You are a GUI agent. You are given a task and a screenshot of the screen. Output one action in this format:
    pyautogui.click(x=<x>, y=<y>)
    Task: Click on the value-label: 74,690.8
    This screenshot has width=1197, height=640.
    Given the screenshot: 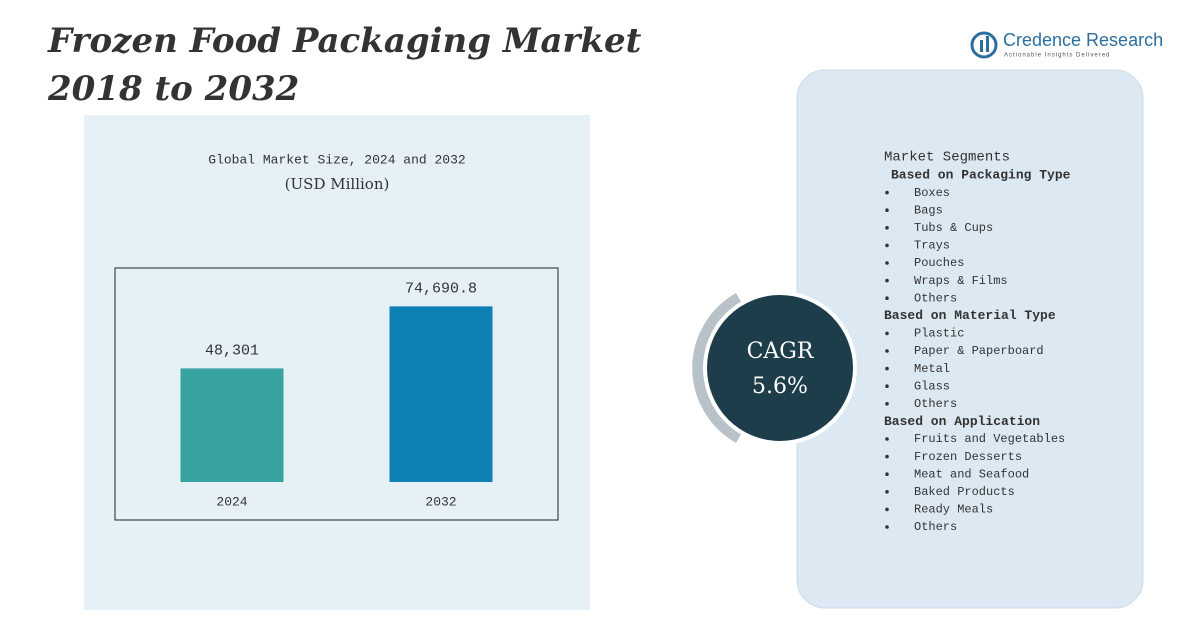 What is the action you would take?
    pyautogui.click(x=441, y=288)
    